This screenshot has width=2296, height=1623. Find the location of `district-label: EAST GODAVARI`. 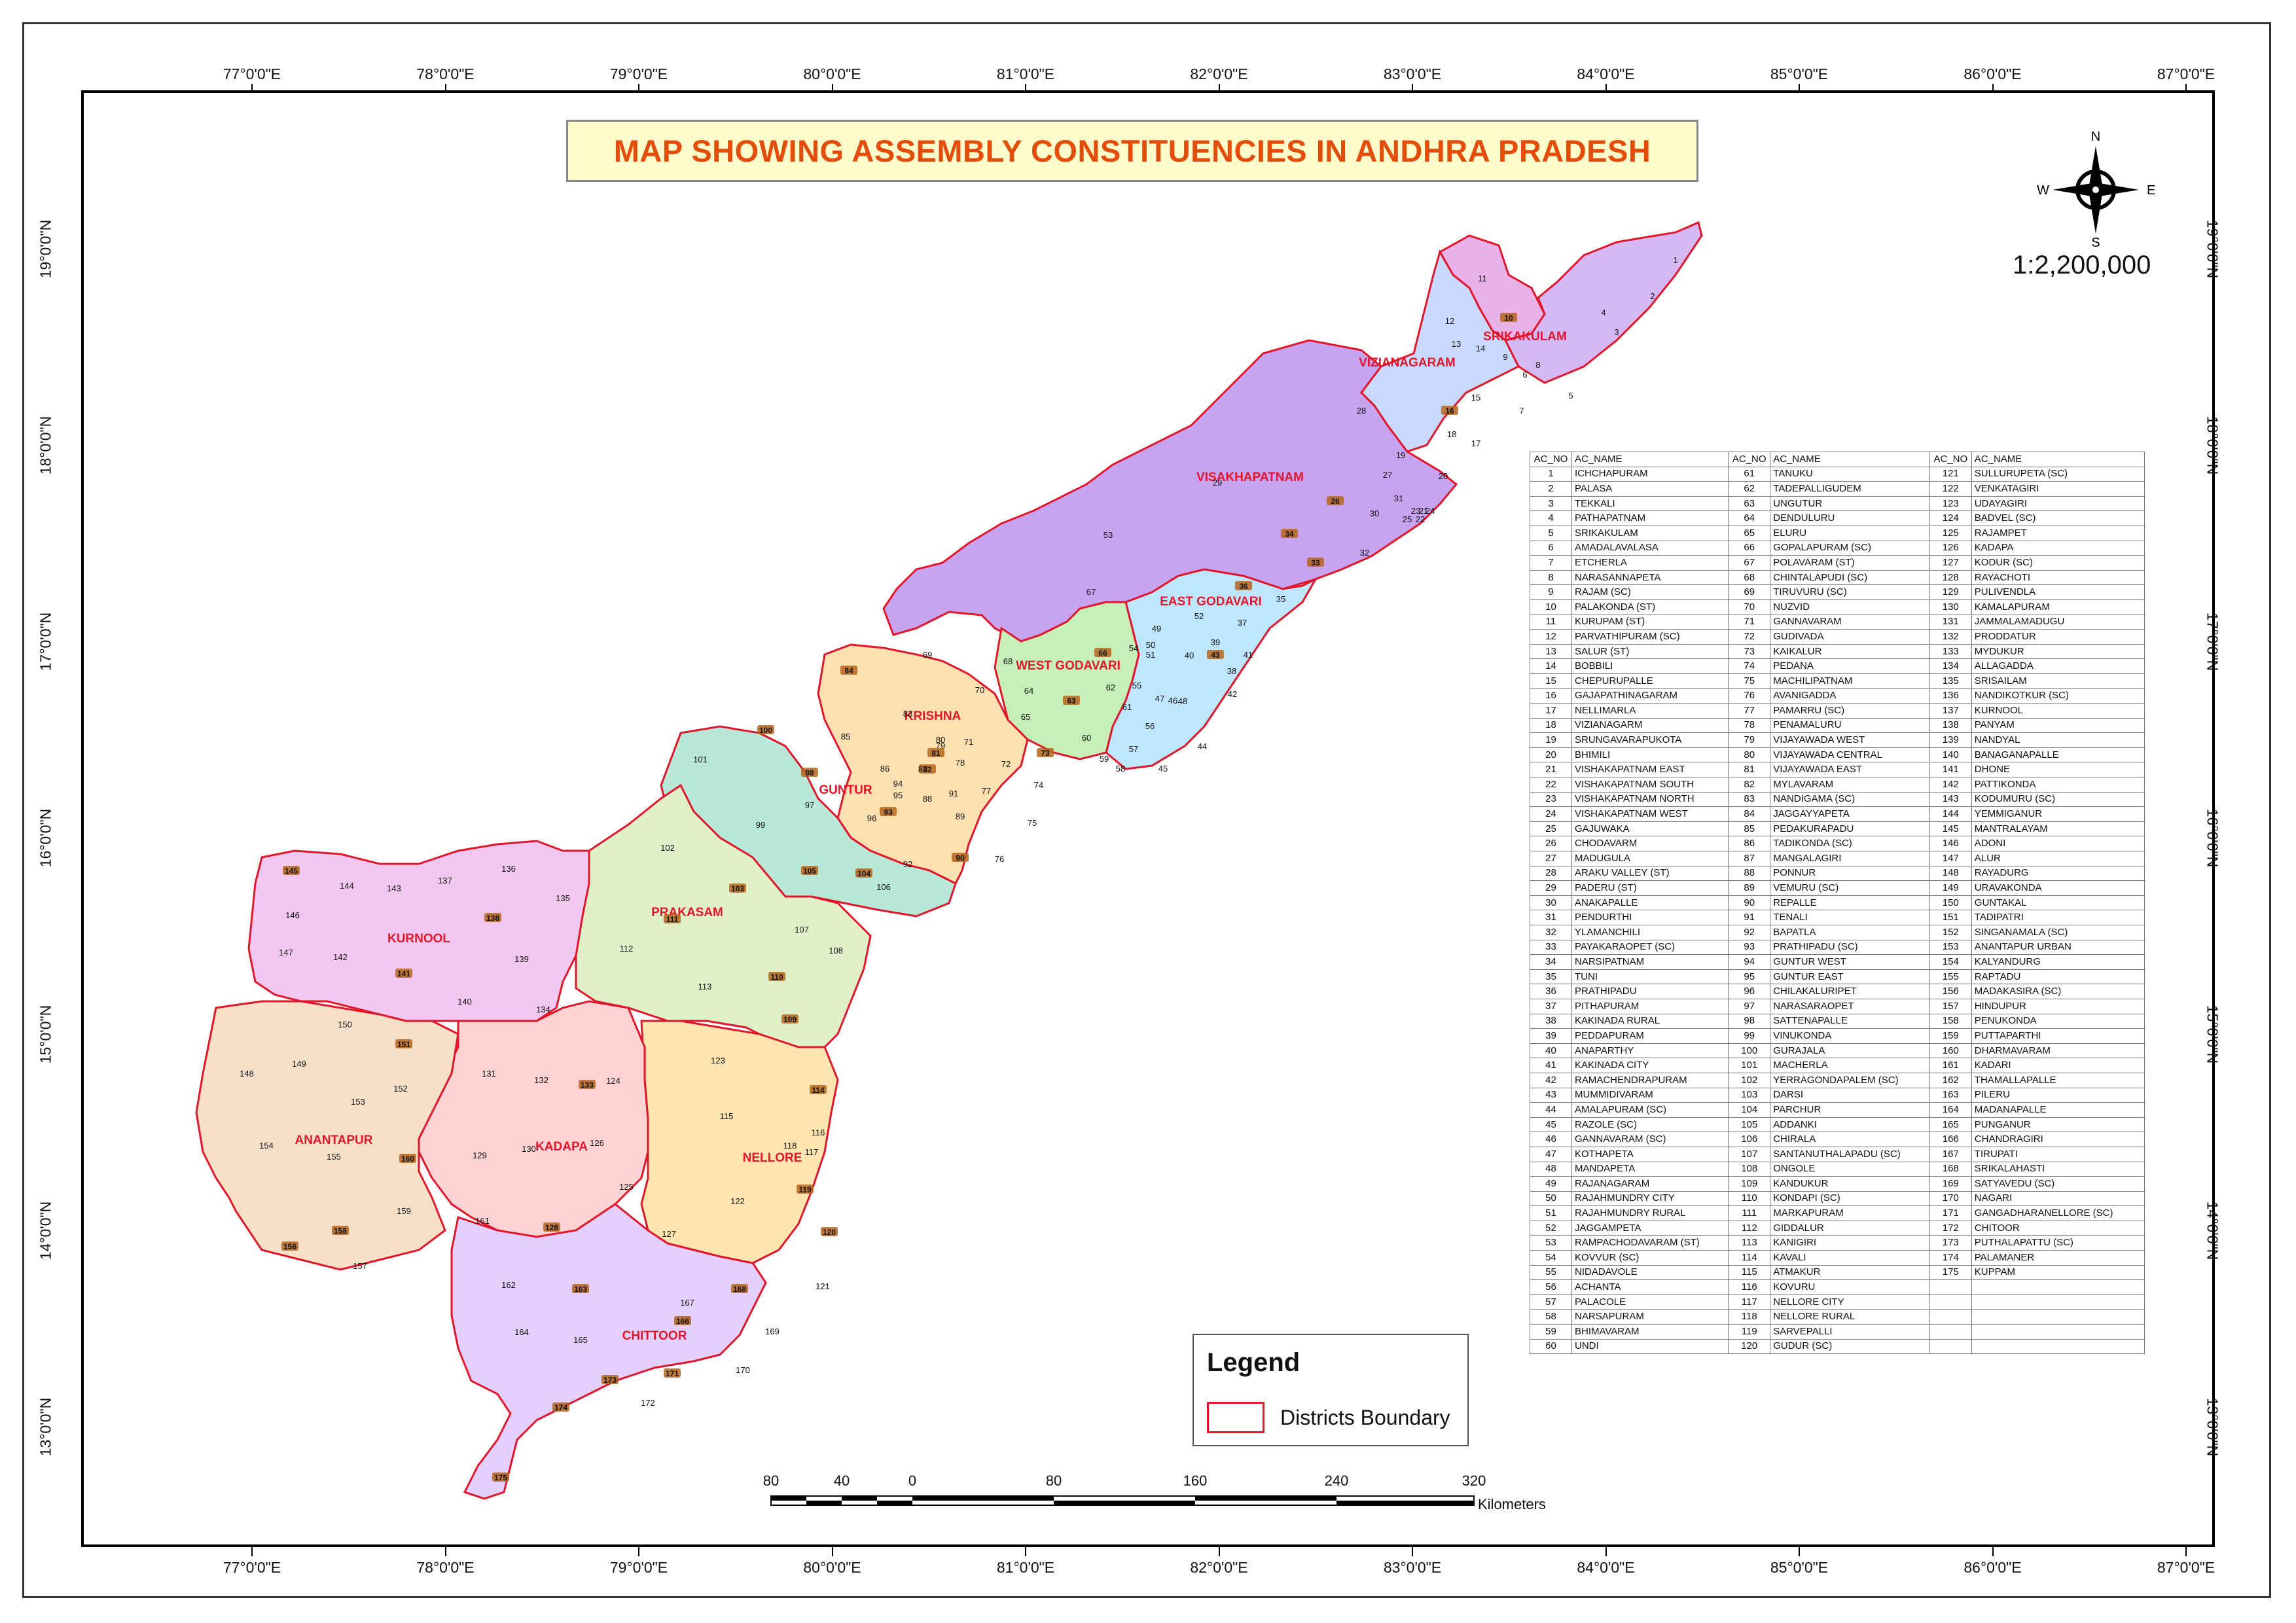

district-label: EAST GODAVARI is located at coordinates (1211, 602).